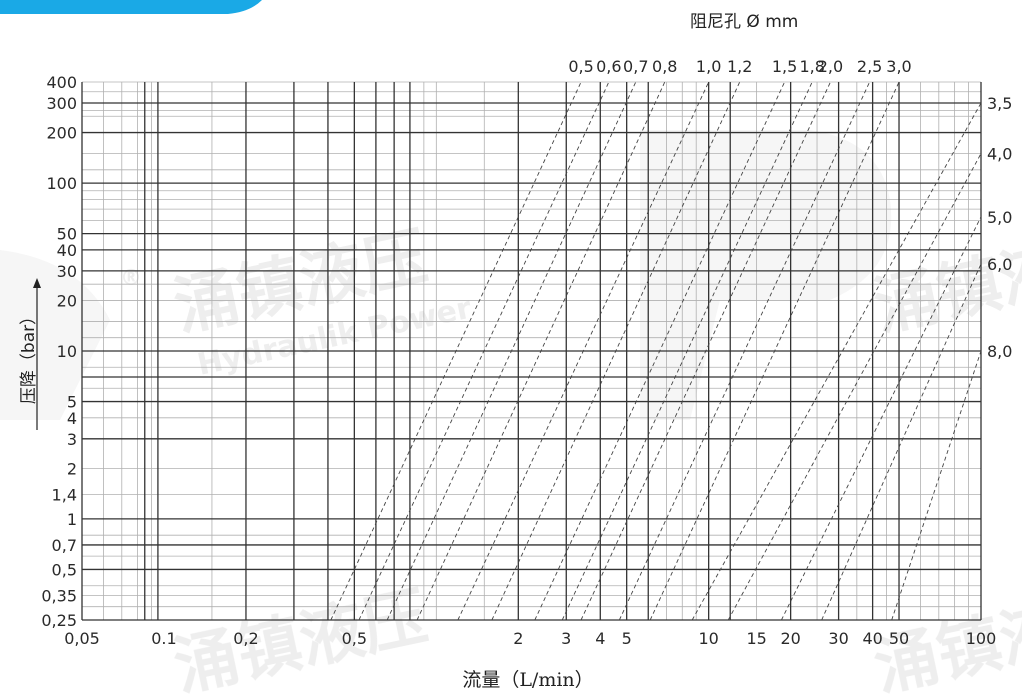 This screenshot has height=696, width=1022. What do you see at coordinates (838, 638) in the screenshot?
I see `x-tick-label: 30` at bounding box center [838, 638].